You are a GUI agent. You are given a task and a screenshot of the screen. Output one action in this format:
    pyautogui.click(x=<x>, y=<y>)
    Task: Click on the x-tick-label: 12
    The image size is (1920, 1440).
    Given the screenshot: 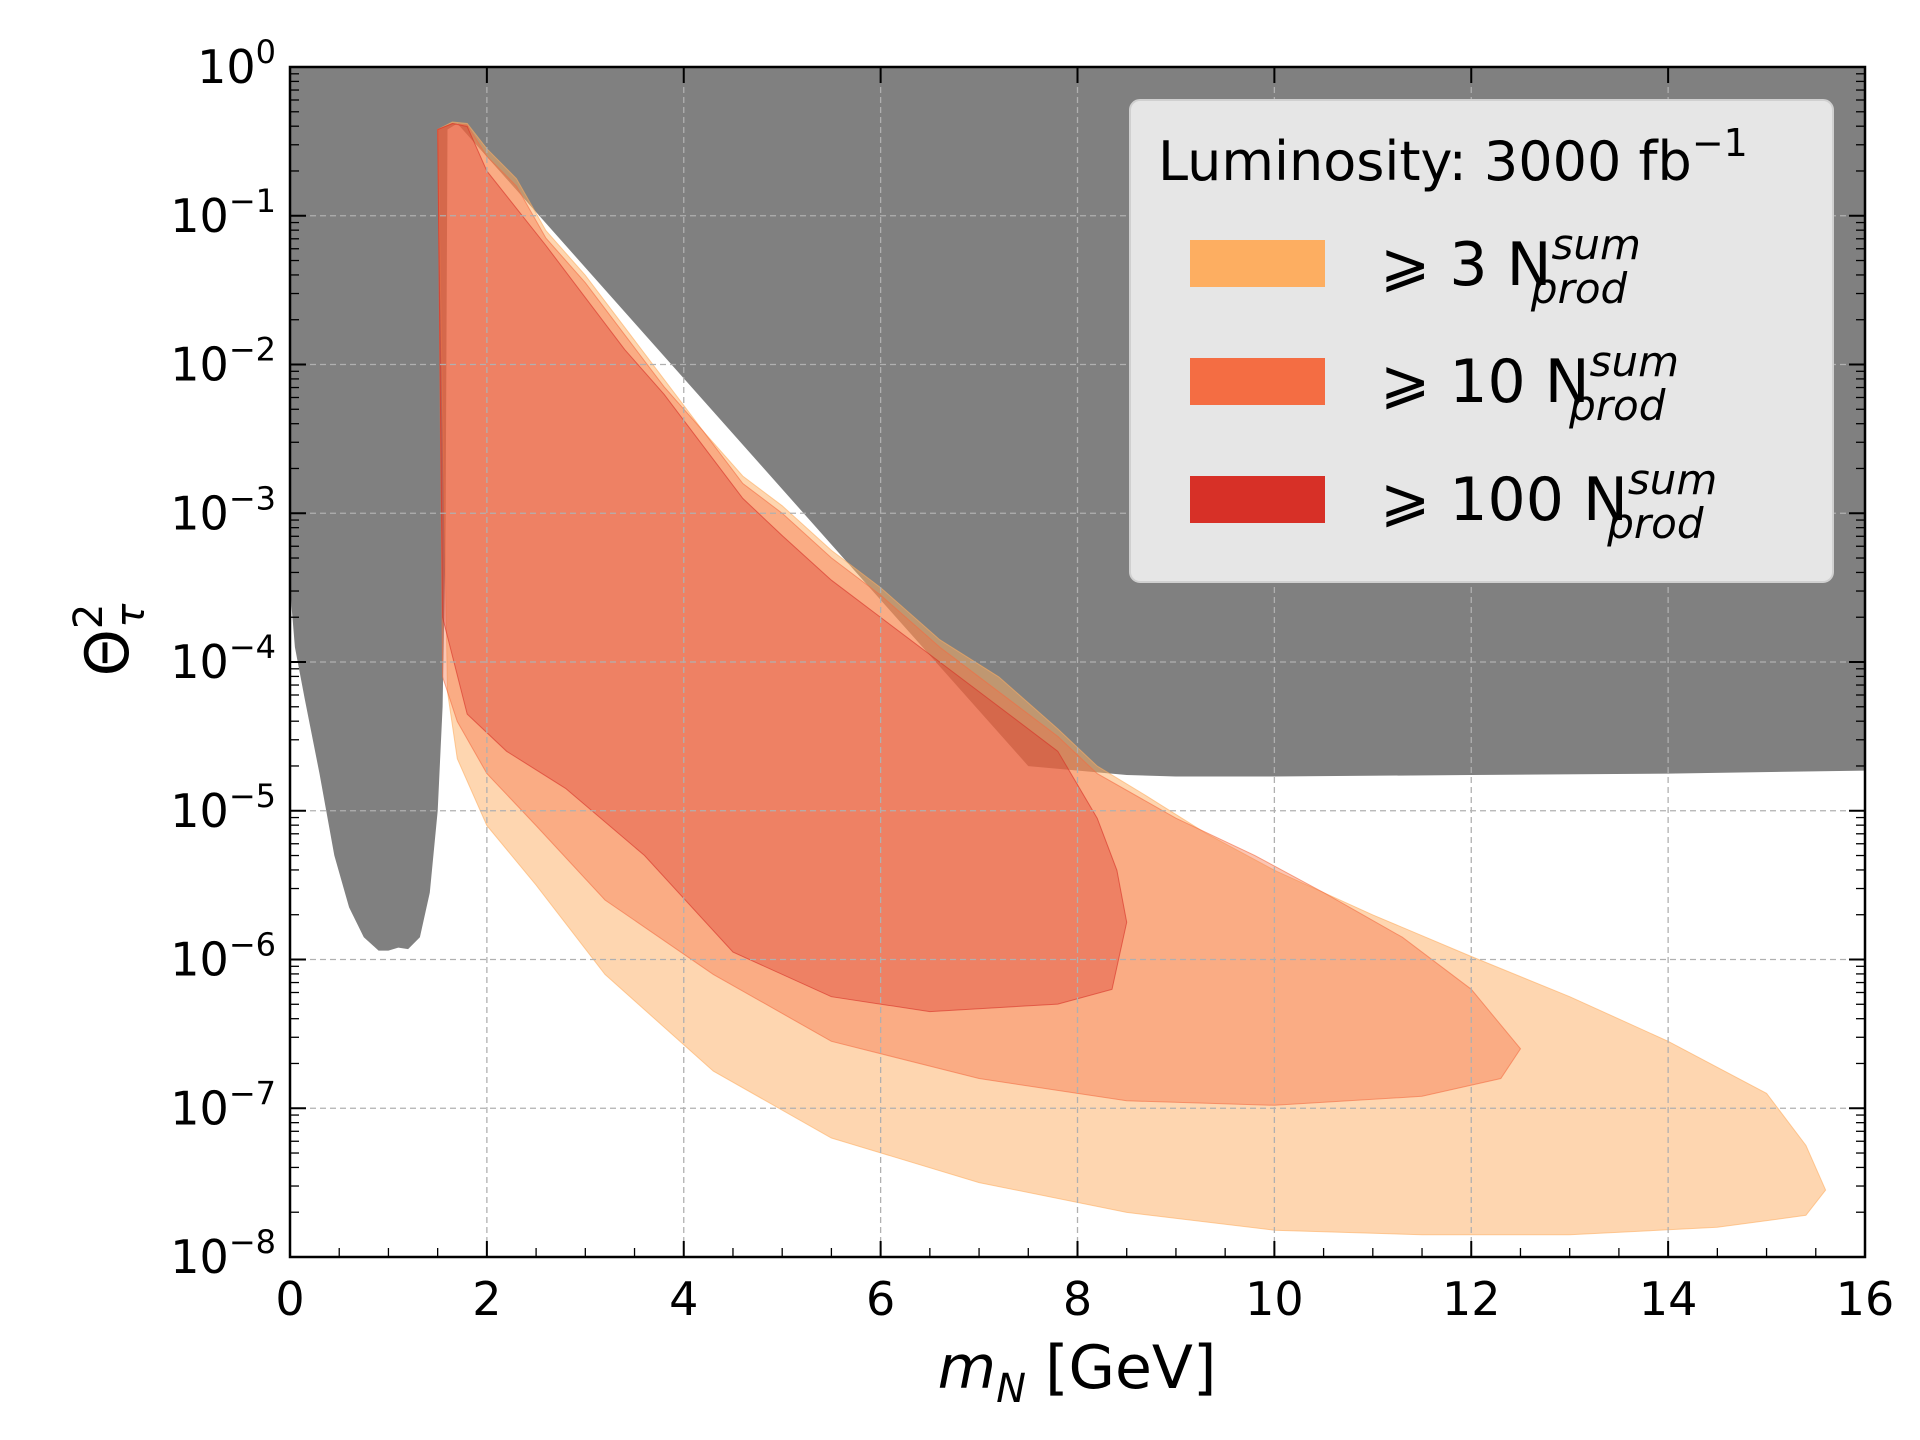 What is the action you would take?
    pyautogui.click(x=1471, y=1299)
    